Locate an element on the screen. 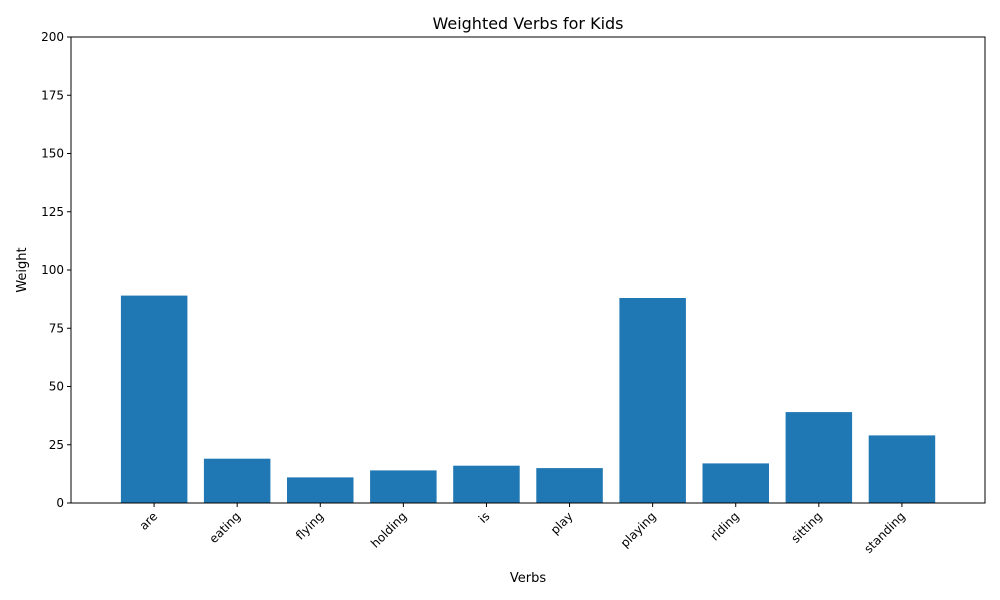  x-tick-label: riding is located at coordinates (725, 526).